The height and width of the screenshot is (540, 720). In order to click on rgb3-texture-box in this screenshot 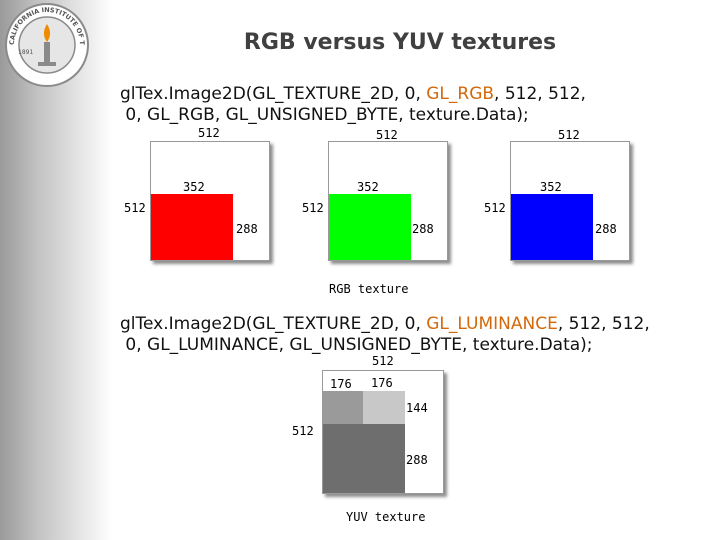, I will do `click(570, 201)`.